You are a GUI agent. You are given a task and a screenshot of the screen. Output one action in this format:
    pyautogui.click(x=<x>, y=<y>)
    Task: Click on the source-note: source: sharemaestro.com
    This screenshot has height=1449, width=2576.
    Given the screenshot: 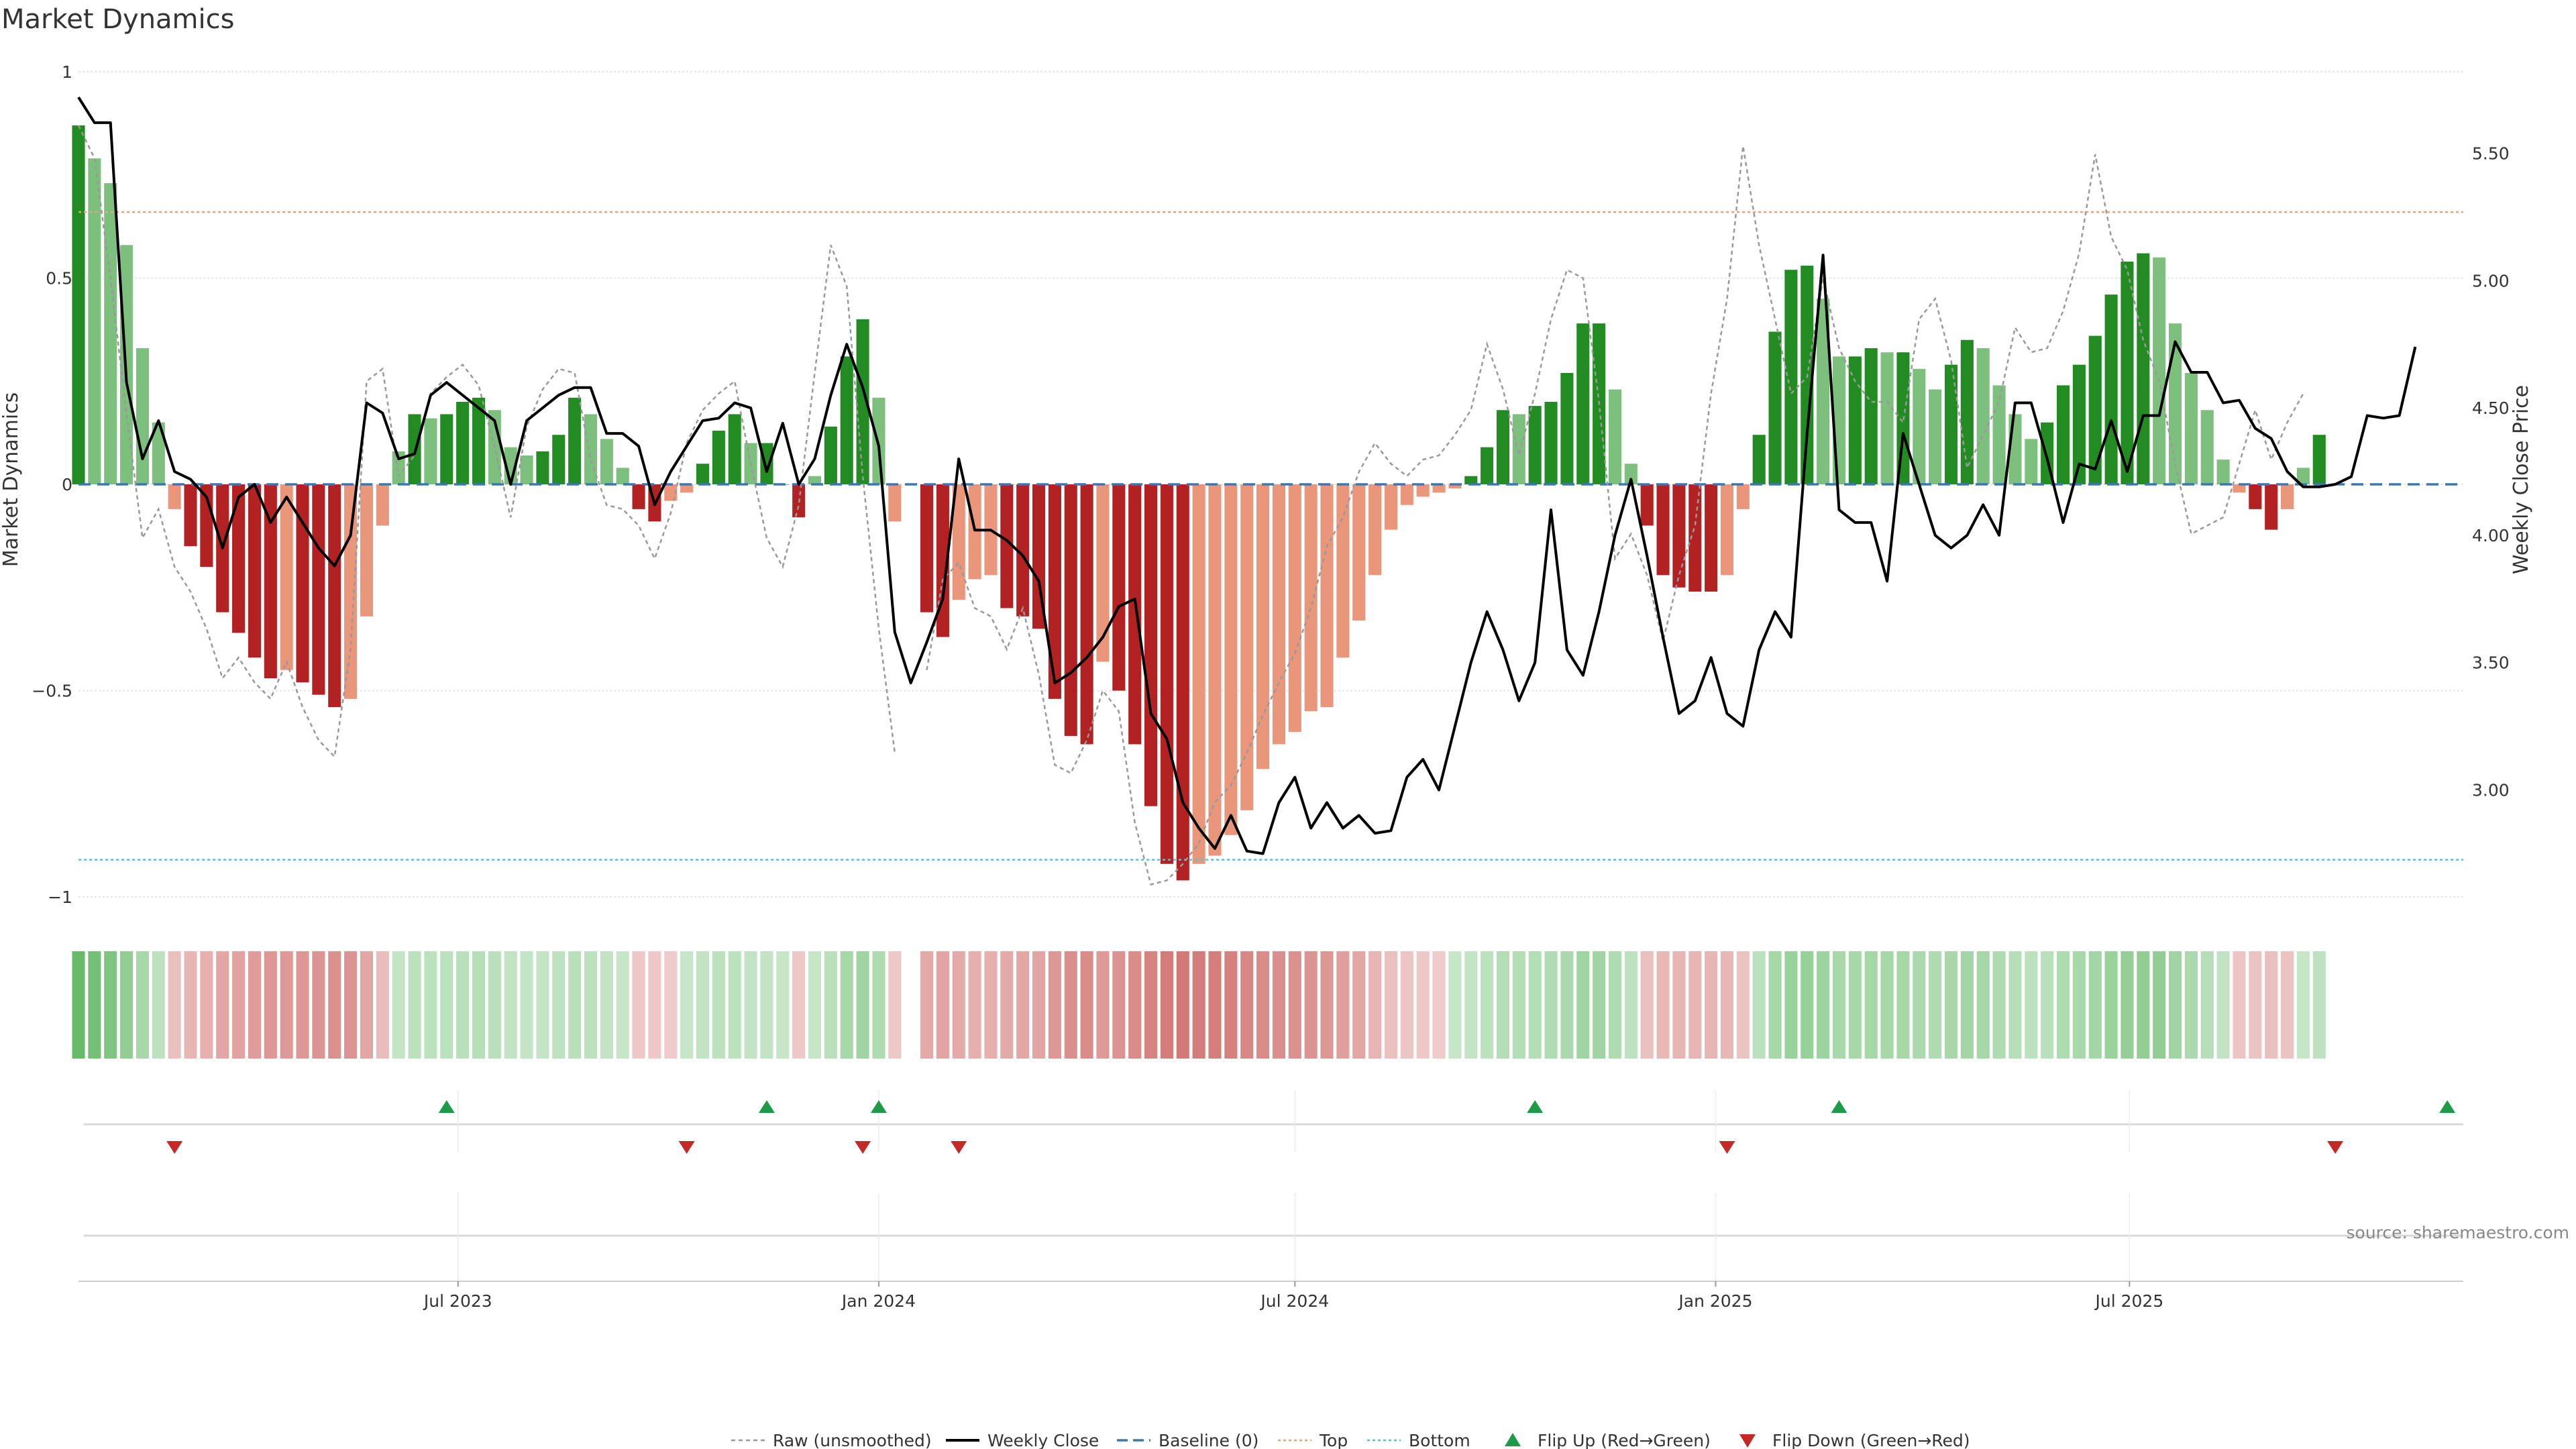 What is the action you would take?
    pyautogui.click(x=2458, y=1232)
    